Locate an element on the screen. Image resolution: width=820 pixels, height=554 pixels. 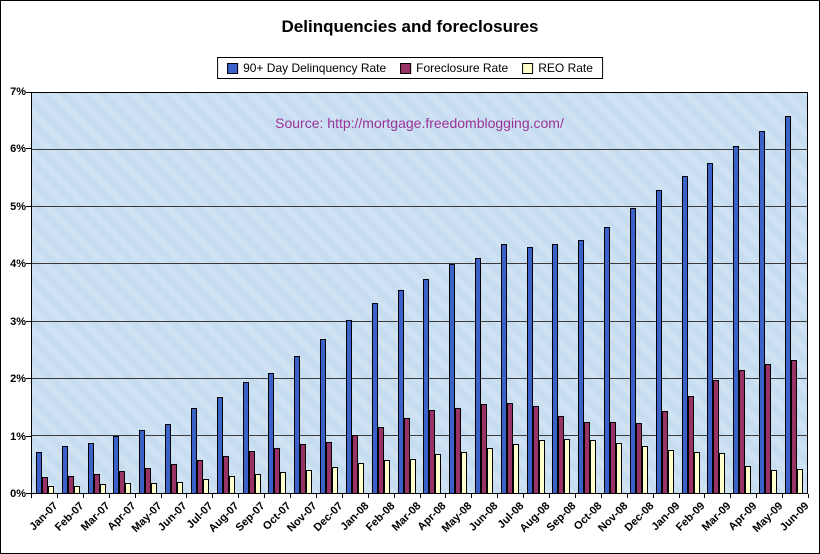
y-tick-label: 6% is located at coordinates (18, 149).